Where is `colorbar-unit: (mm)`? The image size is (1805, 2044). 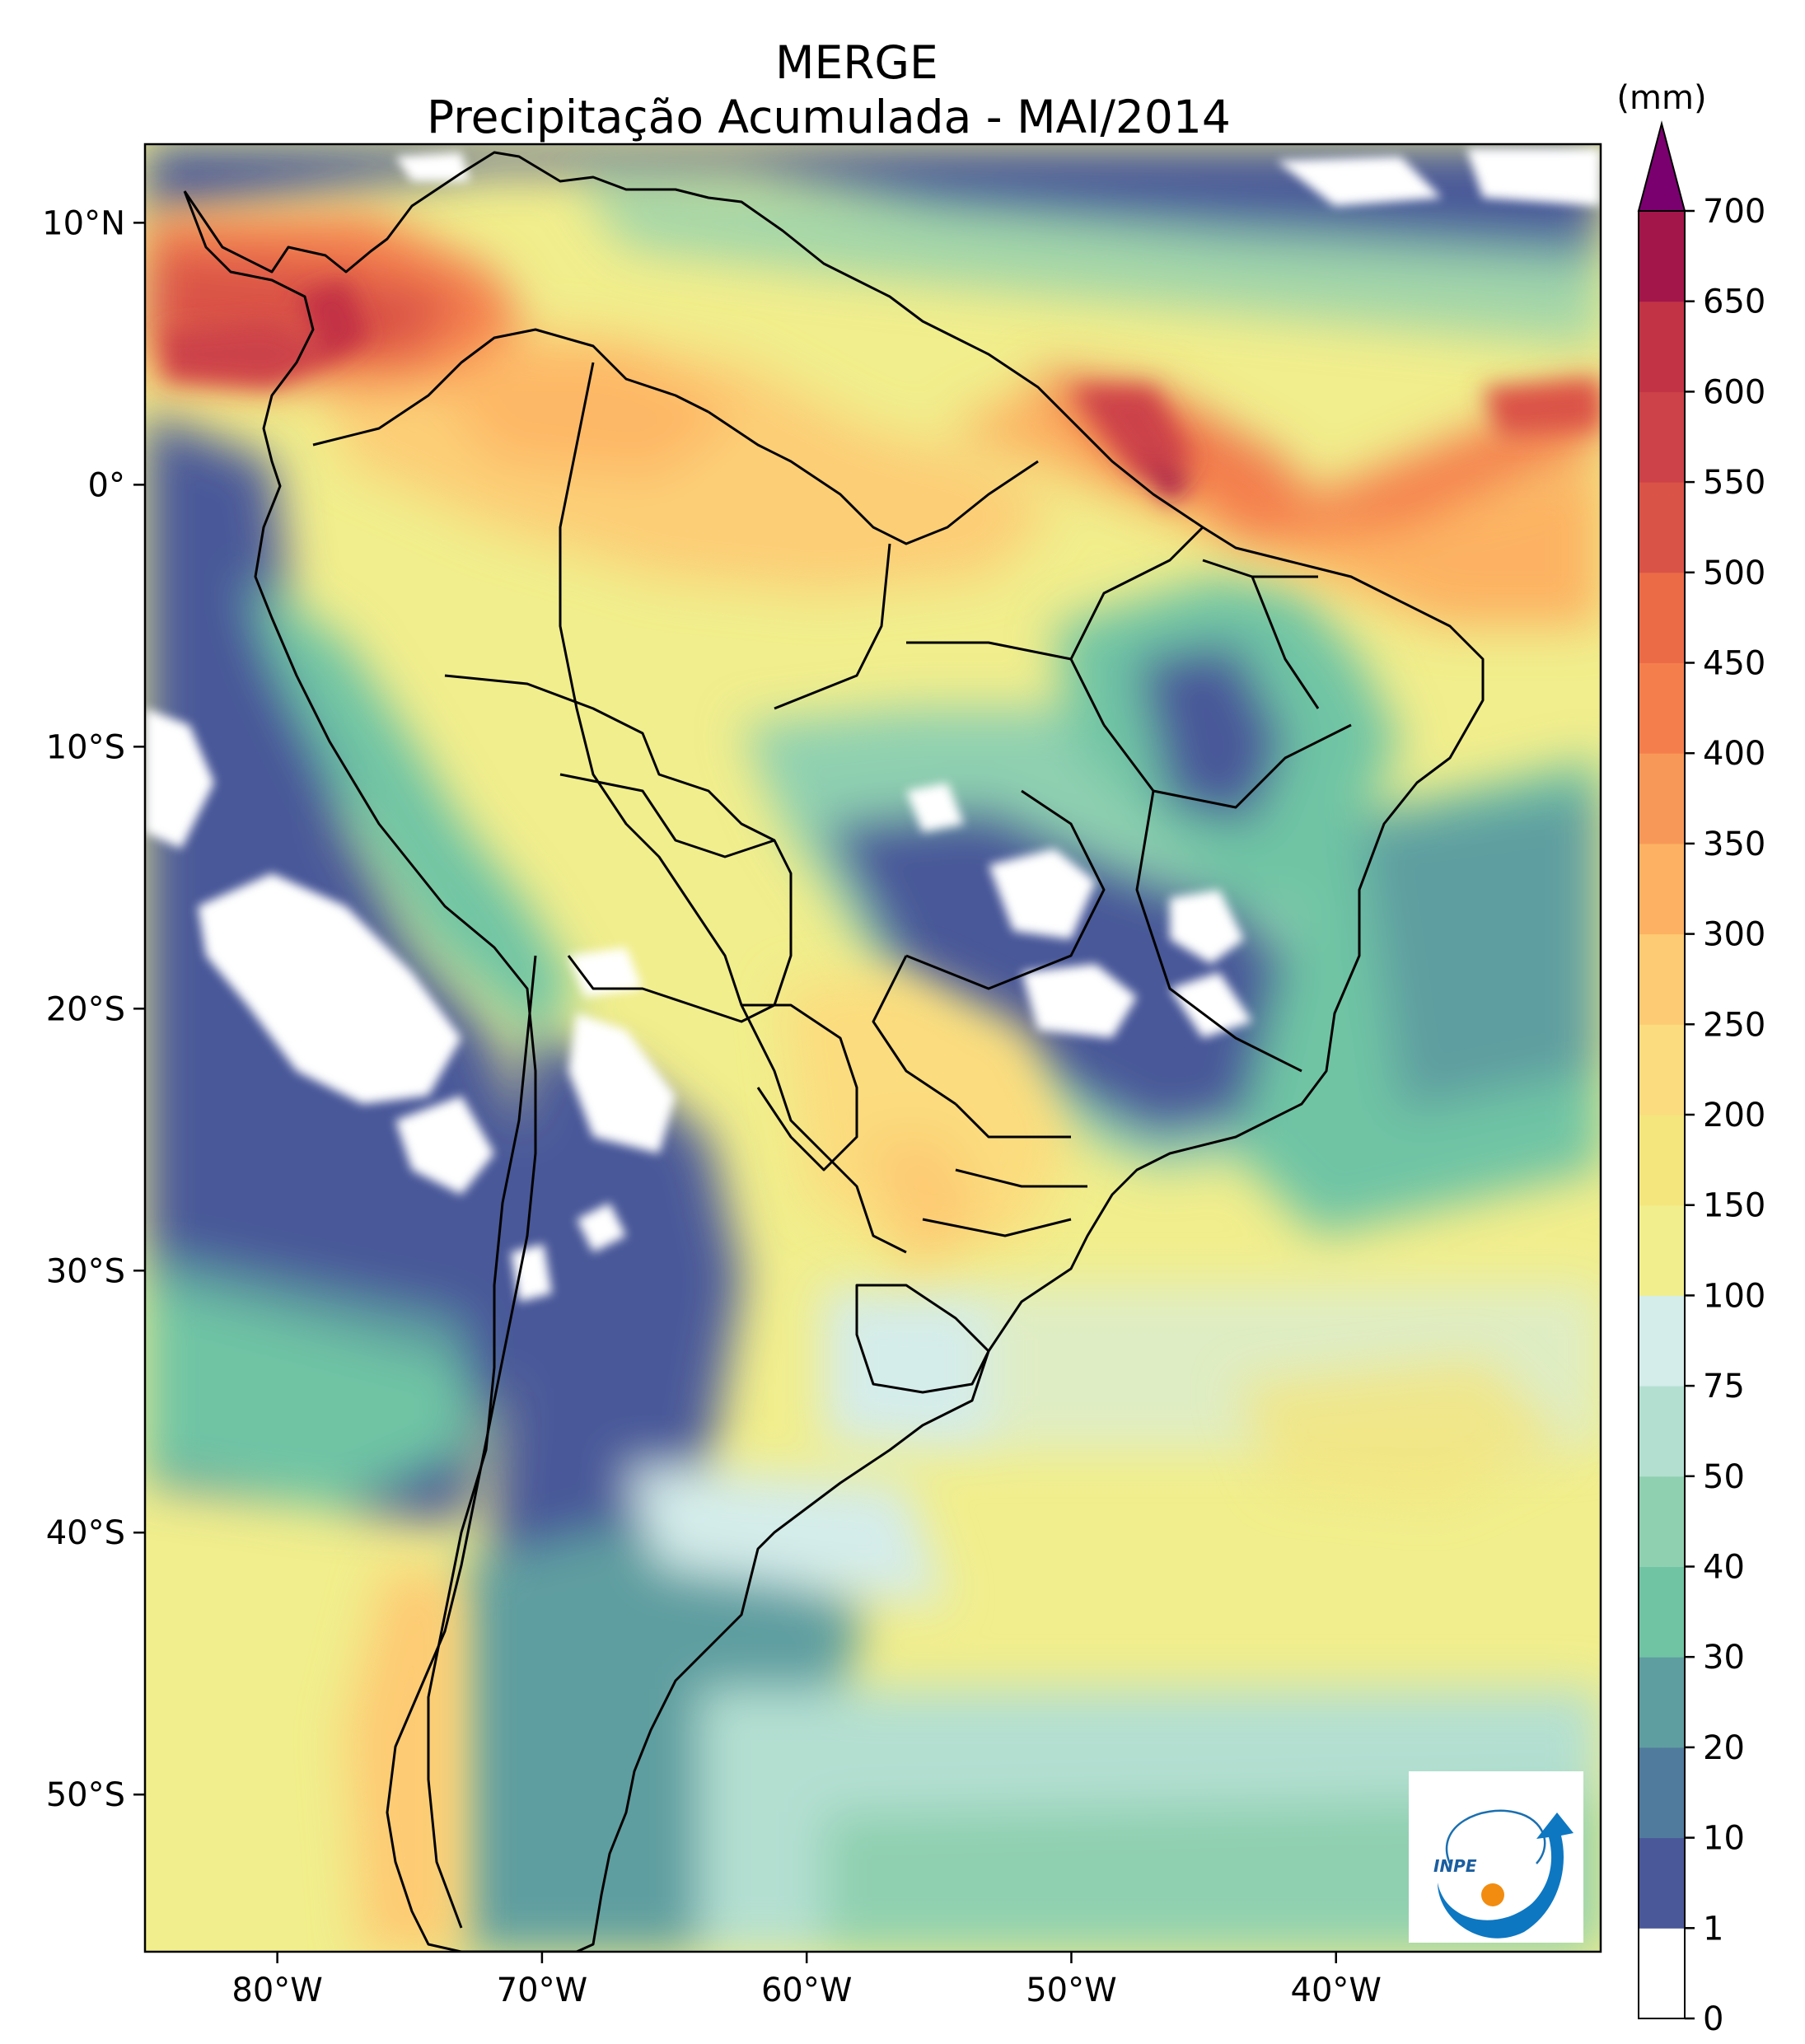 colorbar-unit: (mm) is located at coordinates (1661, 98).